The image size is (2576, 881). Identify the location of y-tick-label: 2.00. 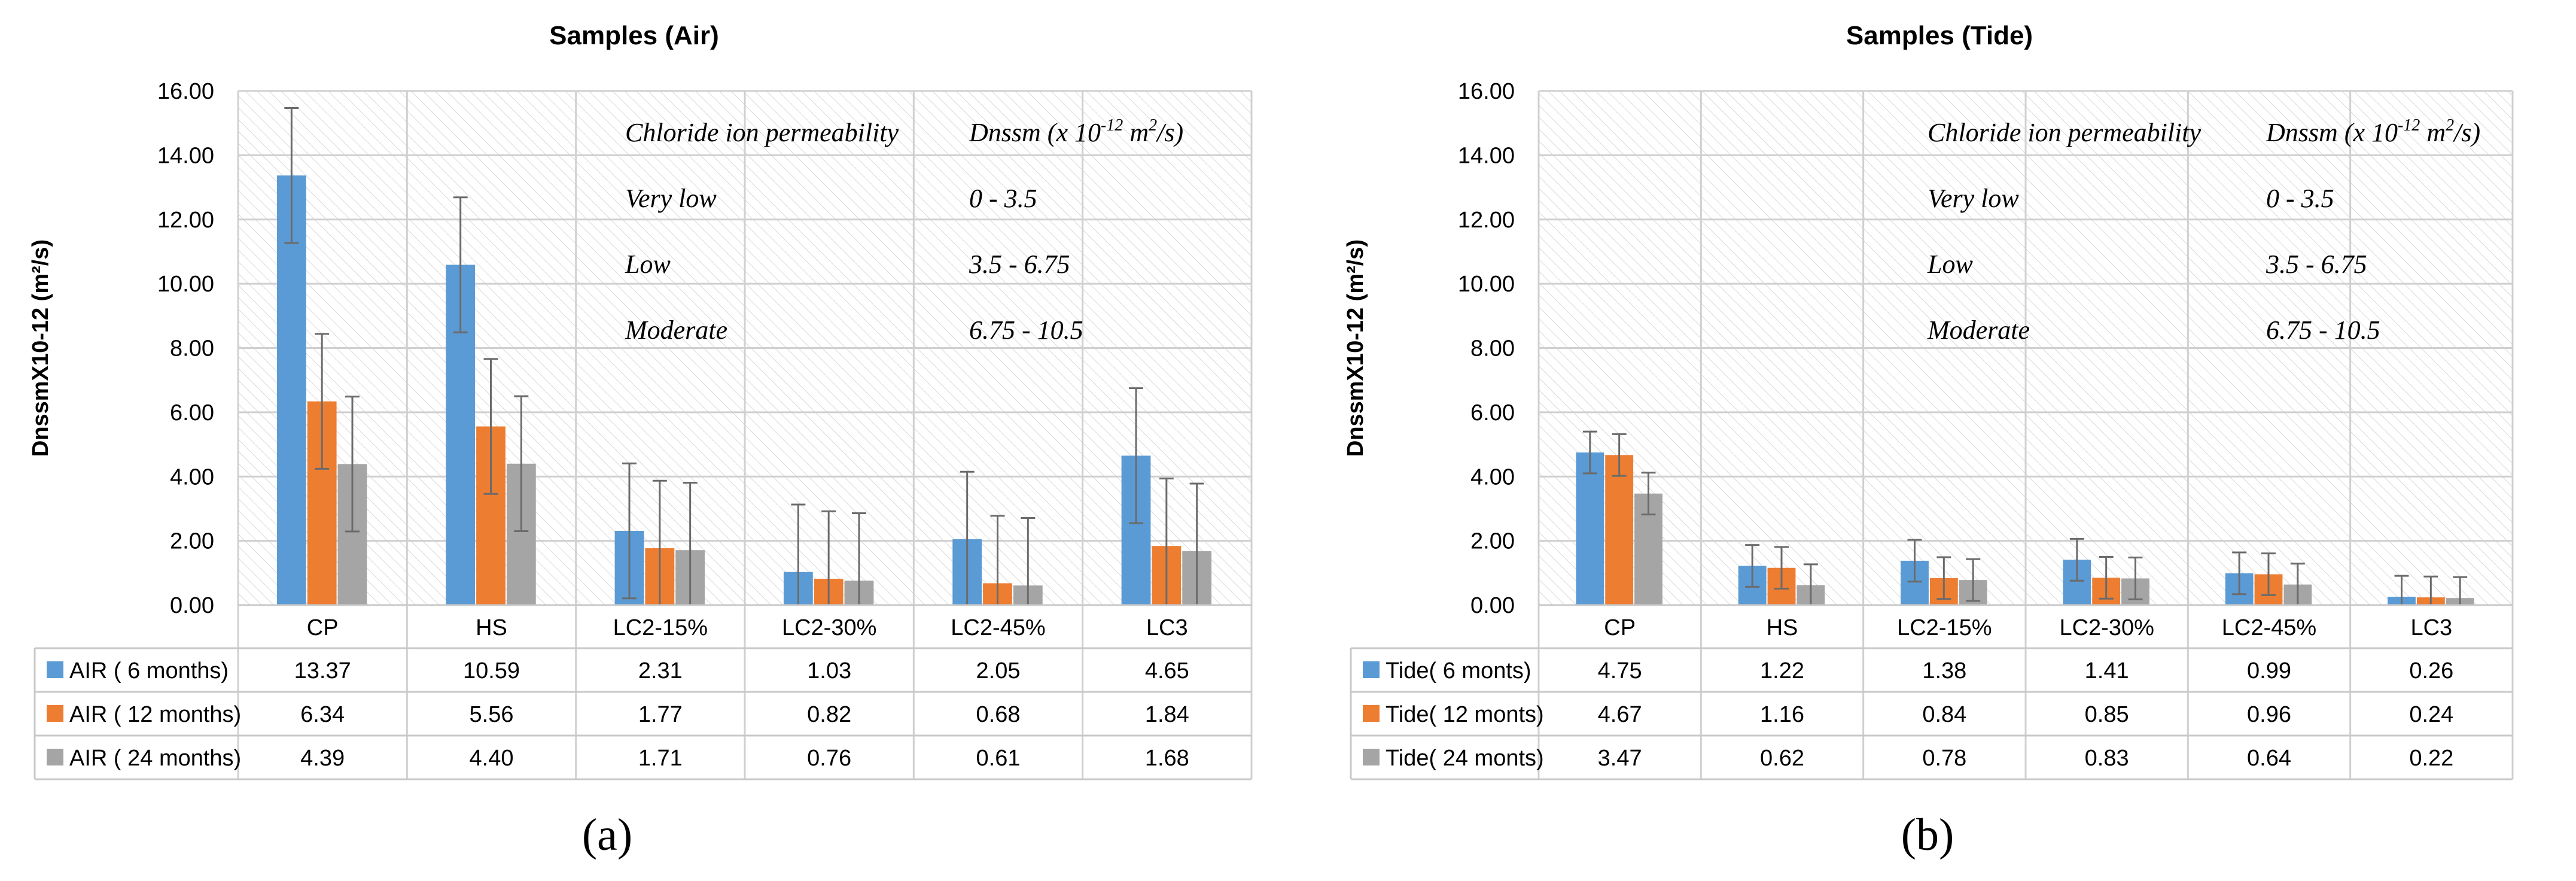
(192, 541).